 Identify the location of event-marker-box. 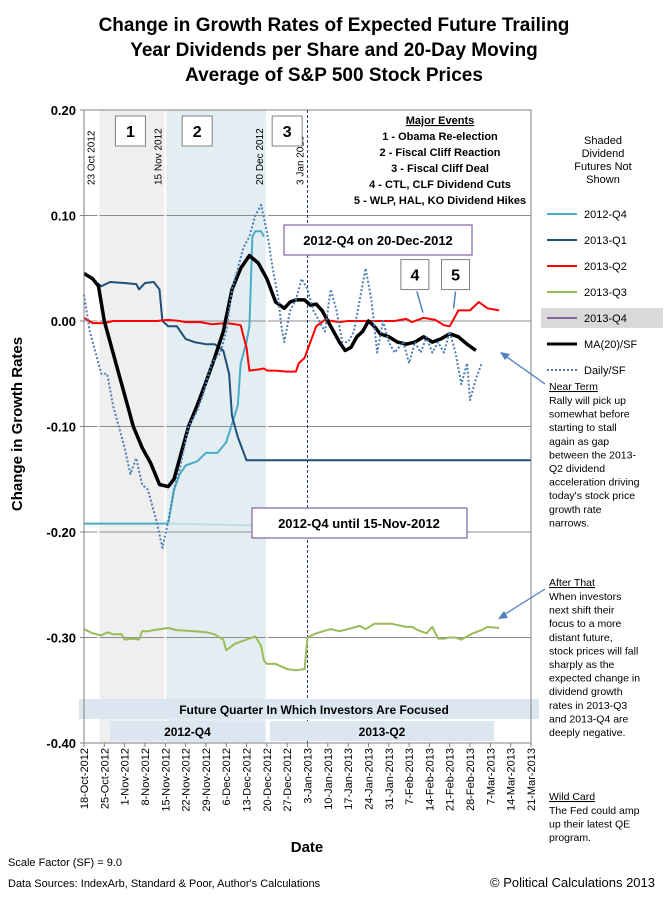
(456, 275).